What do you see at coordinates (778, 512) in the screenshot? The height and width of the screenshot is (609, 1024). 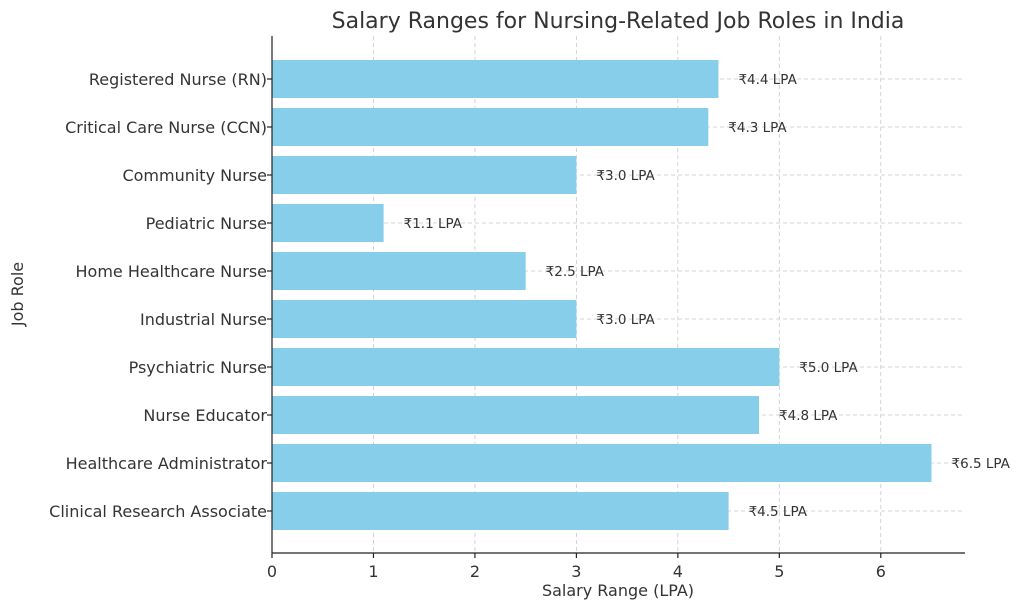 I see `data-label: ₹4.5 LPA` at bounding box center [778, 512].